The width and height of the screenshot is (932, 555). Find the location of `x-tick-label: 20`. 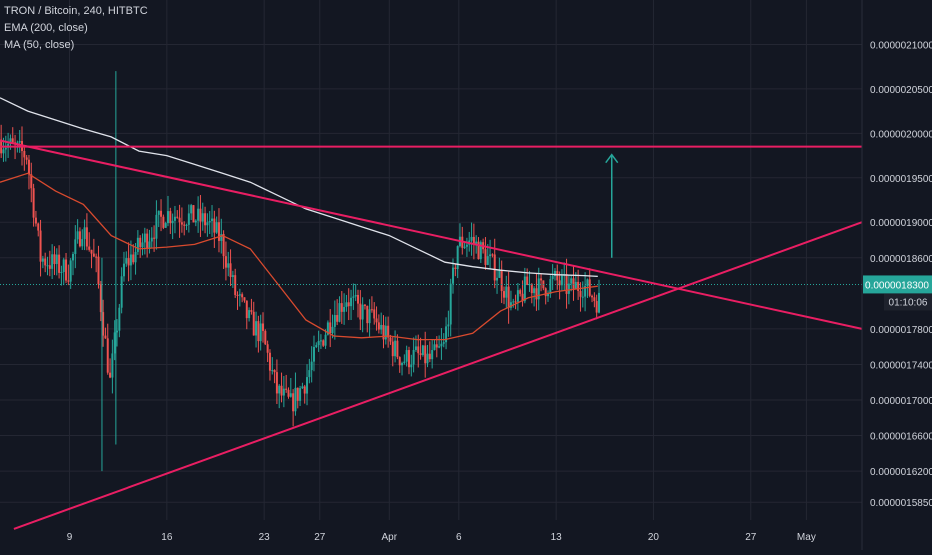

x-tick-label: 20 is located at coordinates (654, 537).